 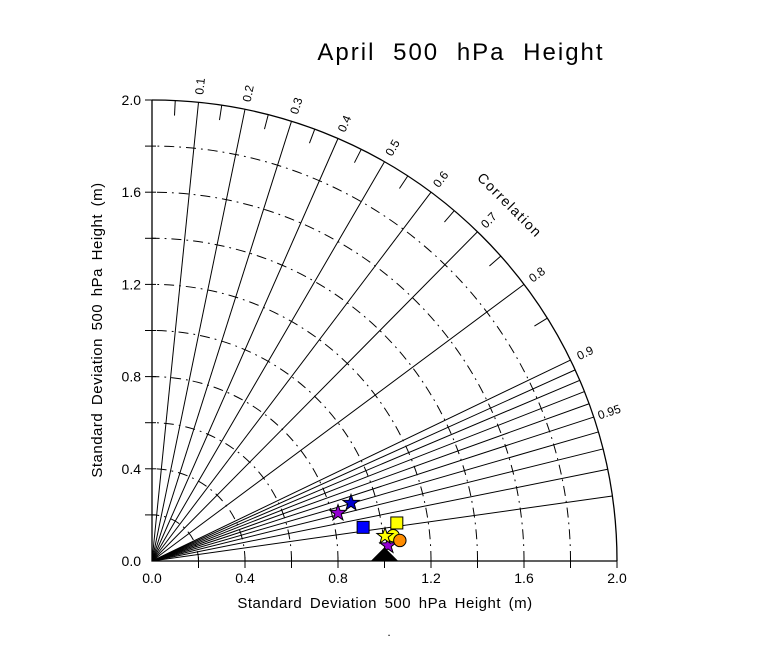 What do you see at coordinates (440, 179) in the screenshot?
I see `correlation-tick-label: 0.6` at bounding box center [440, 179].